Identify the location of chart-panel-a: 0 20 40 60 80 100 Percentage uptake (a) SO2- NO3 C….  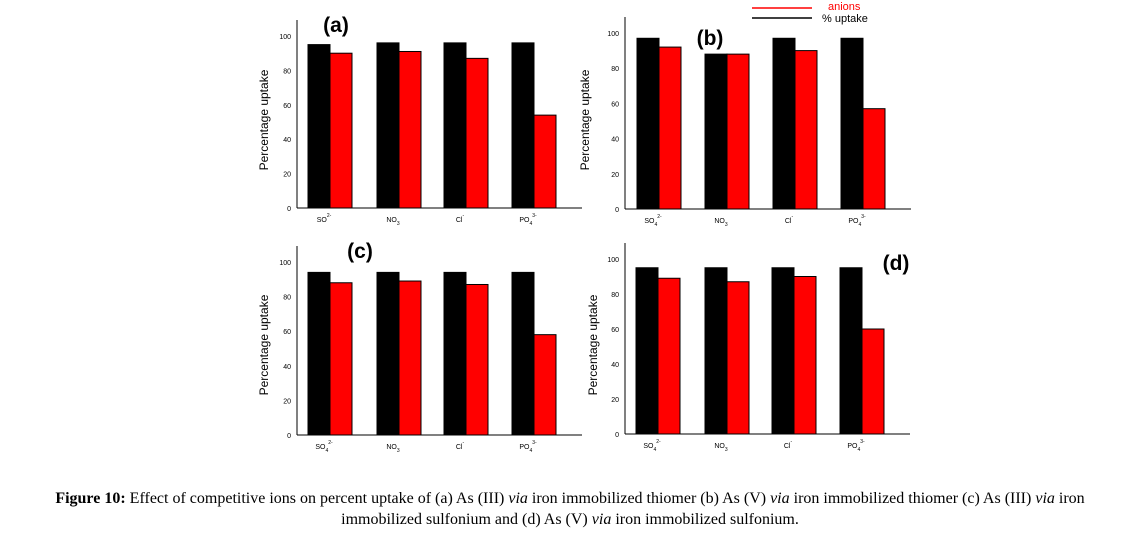
(419, 120).